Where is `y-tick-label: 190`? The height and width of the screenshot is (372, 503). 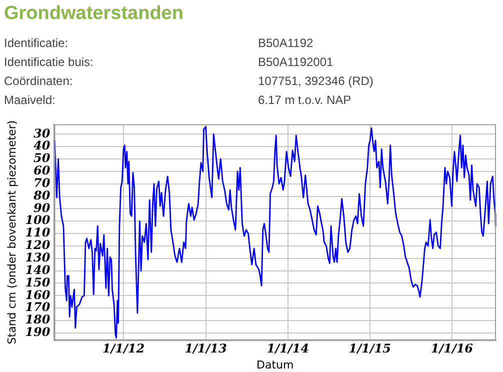
y-tick-label: 190 is located at coordinates (38, 332).